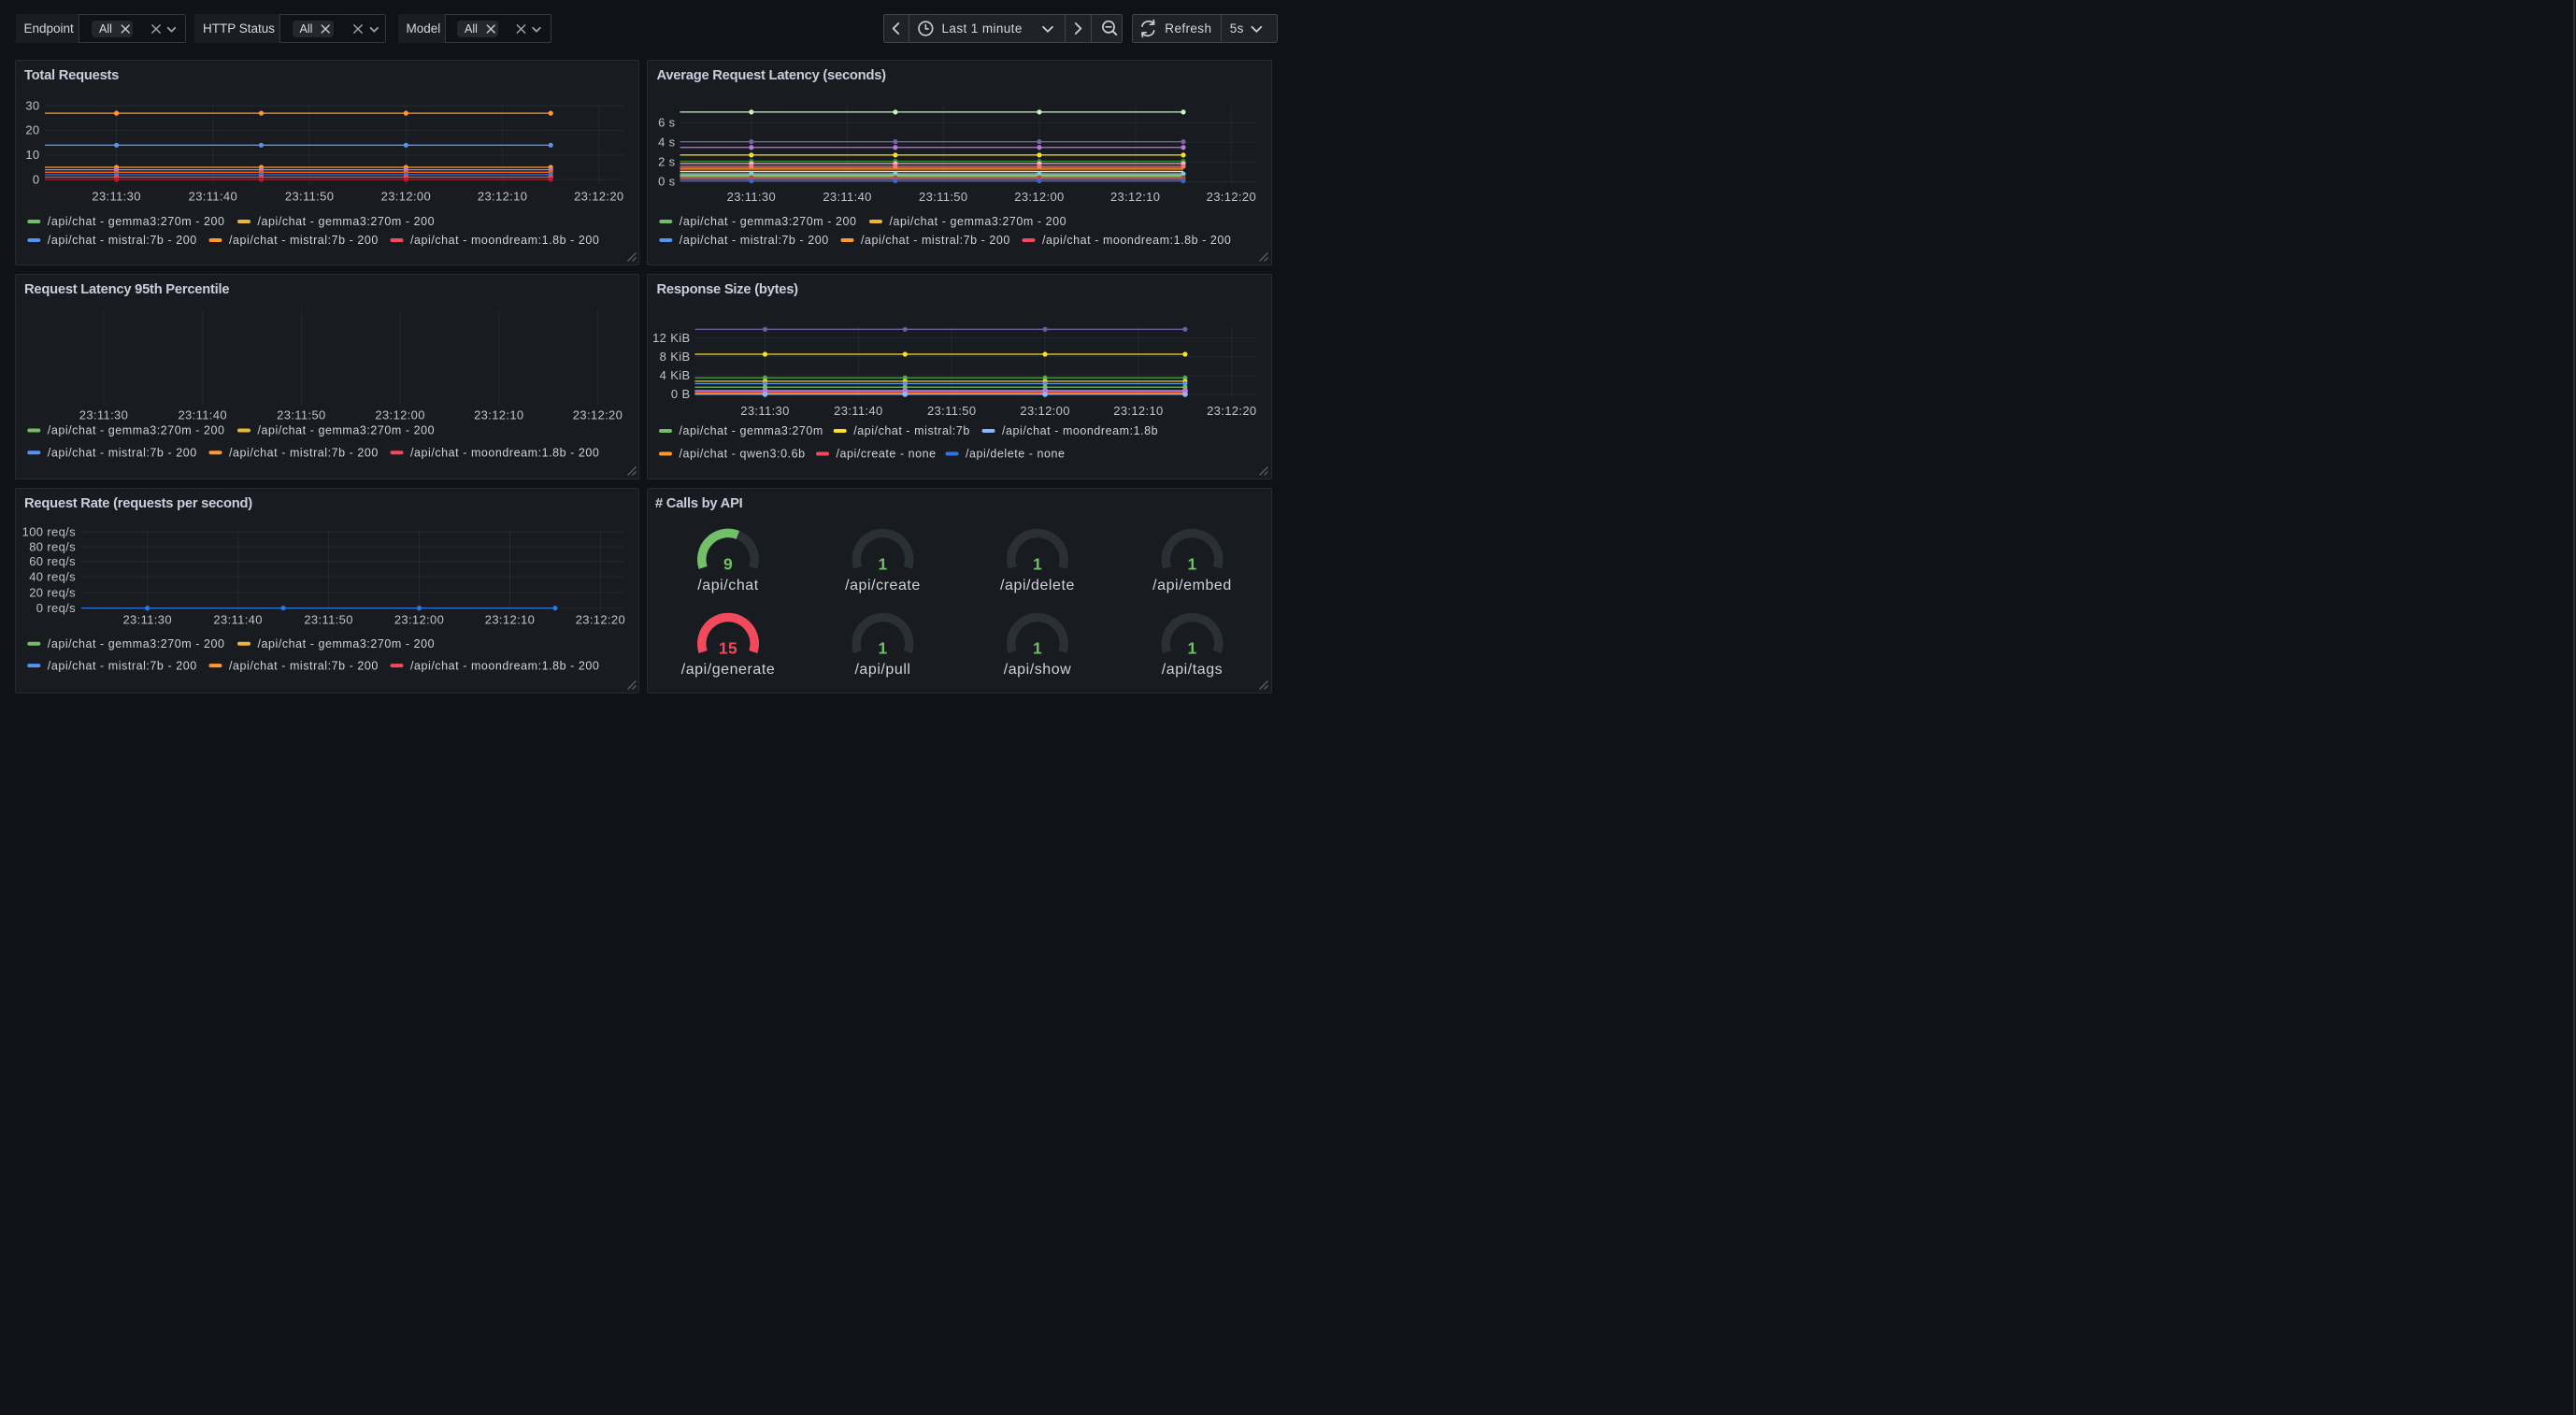  I want to click on svg-text: 20 req/s, so click(52, 592).